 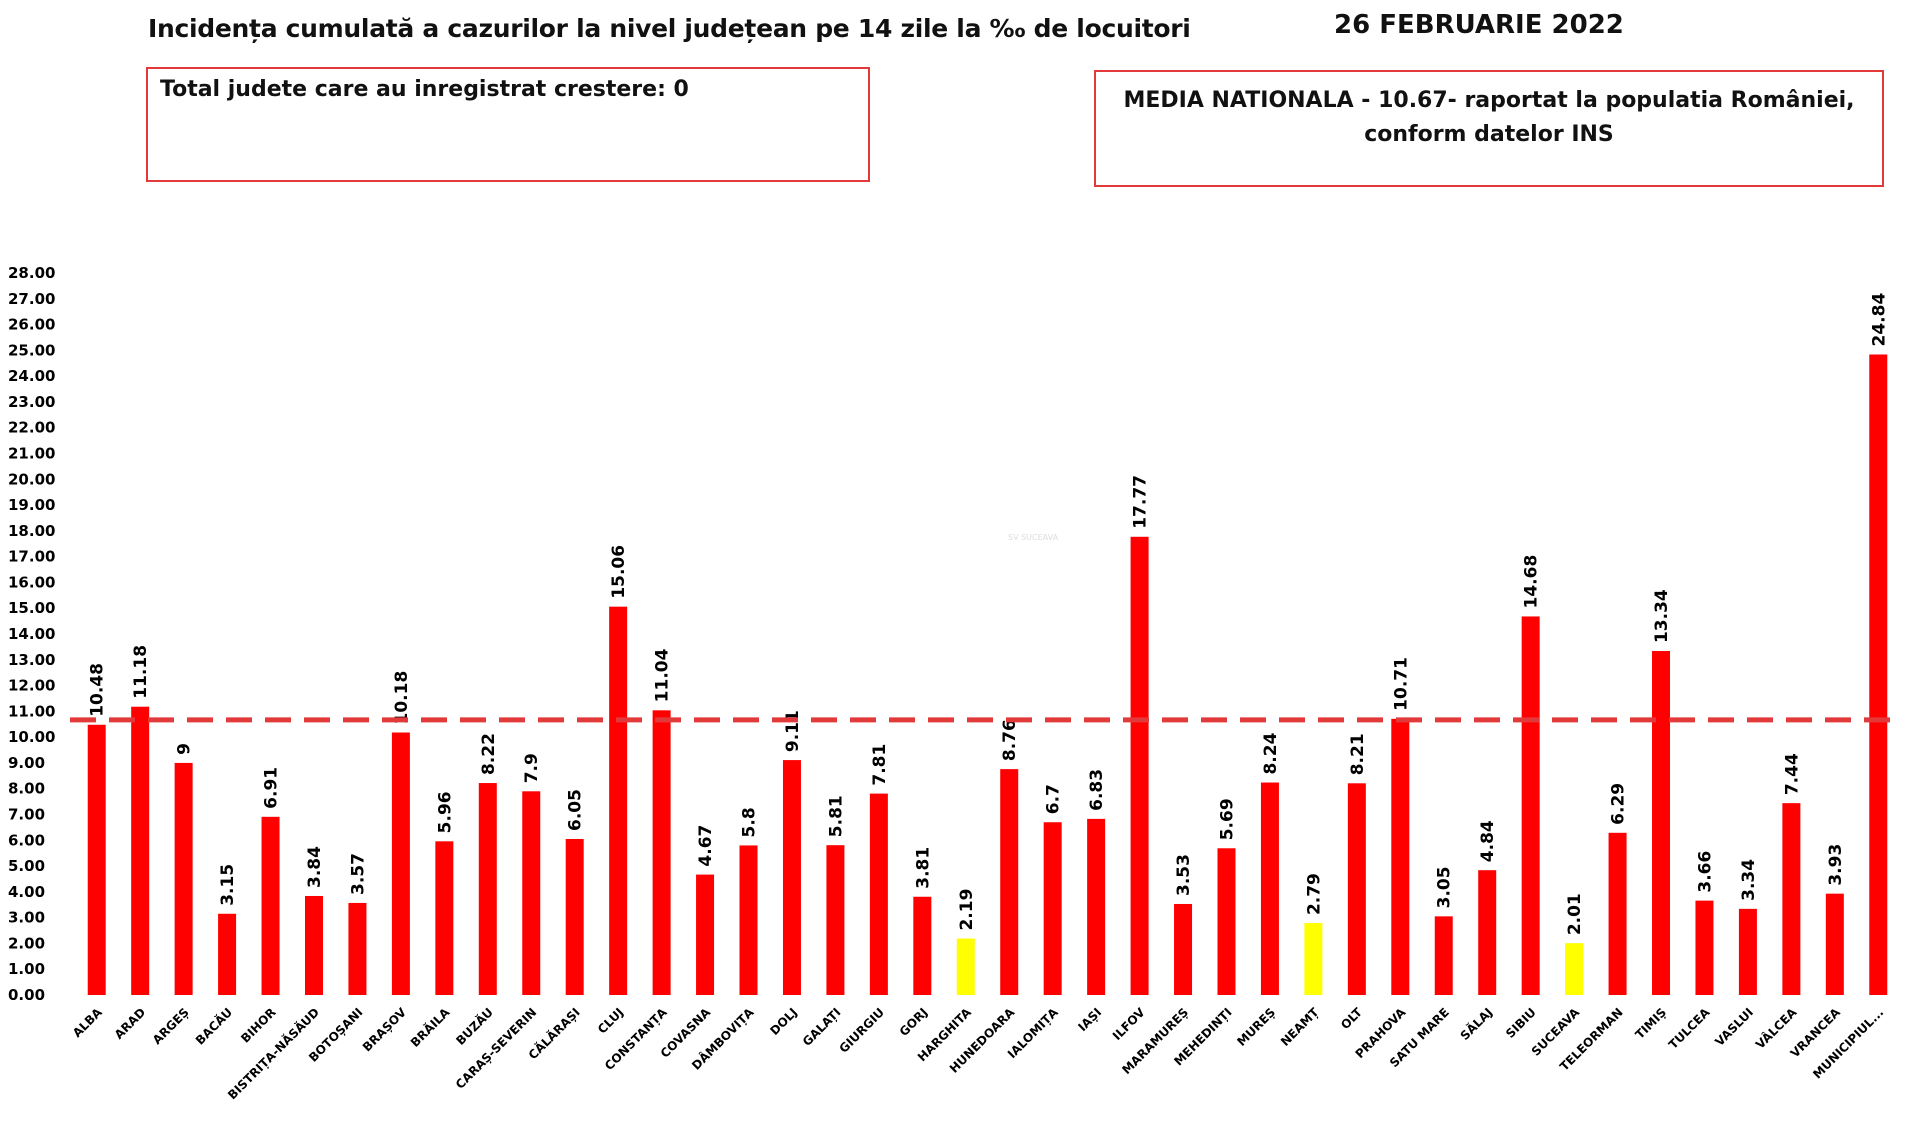 What do you see at coordinates (923, 868) in the screenshot?
I see `bar-value-label: 3.81` at bounding box center [923, 868].